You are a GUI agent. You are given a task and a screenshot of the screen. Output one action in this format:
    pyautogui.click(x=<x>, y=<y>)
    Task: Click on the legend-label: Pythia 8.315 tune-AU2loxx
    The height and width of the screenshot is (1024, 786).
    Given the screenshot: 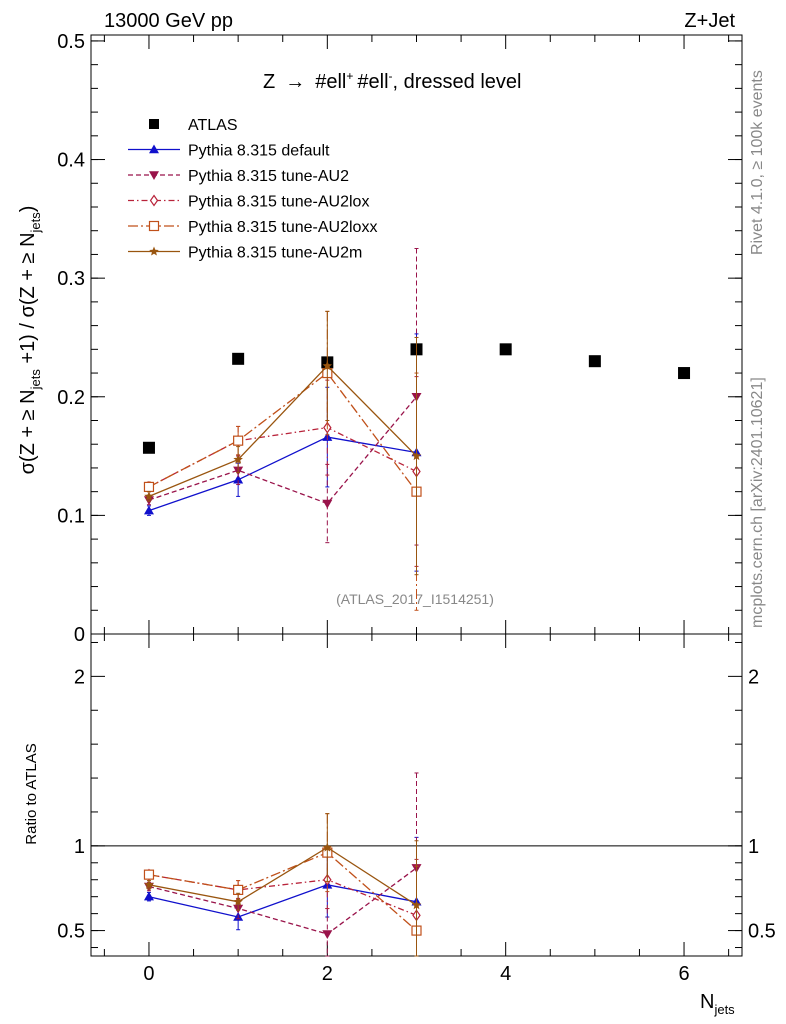 What is the action you would take?
    pyautogui.click(x=282, y=227)
    